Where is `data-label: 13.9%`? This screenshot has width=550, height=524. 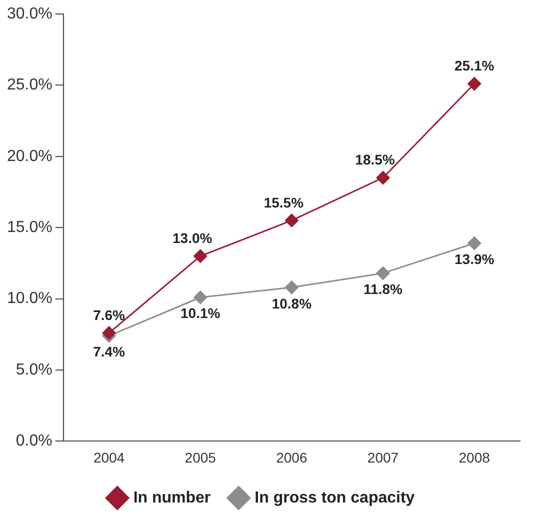 data-label: 13.9% is located at coordinates (474, 259).